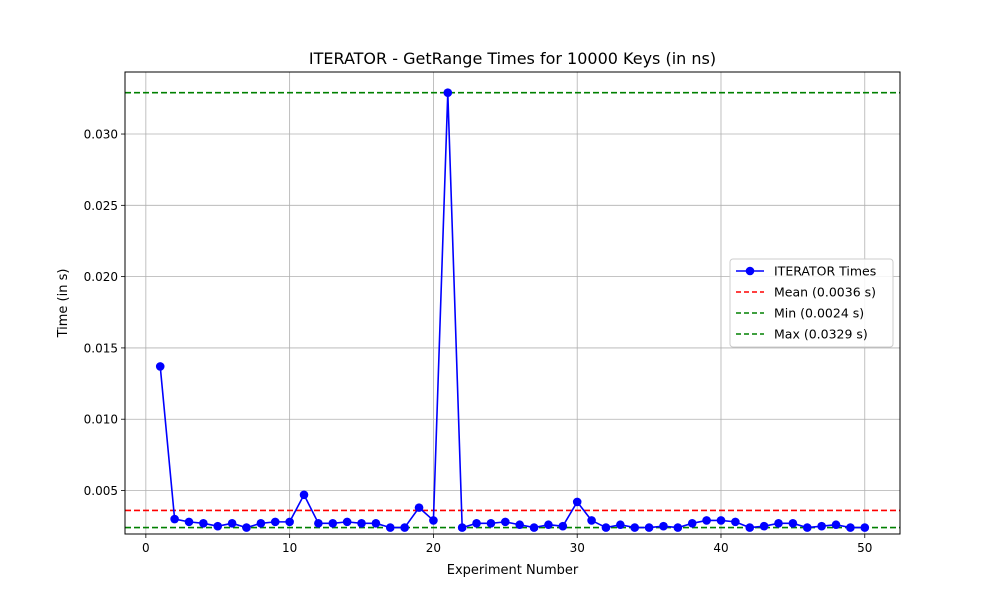 The height and width of the screenshot is (600, 1000). Describe the element at coordinates (720, 548) in the screenshot. I see `x-tick-label: 40` at that location.